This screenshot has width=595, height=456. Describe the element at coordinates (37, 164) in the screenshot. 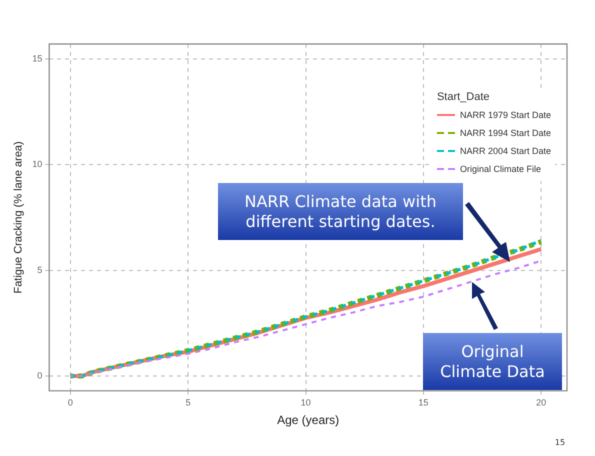

I see `y-tick-label: 10` at that location.